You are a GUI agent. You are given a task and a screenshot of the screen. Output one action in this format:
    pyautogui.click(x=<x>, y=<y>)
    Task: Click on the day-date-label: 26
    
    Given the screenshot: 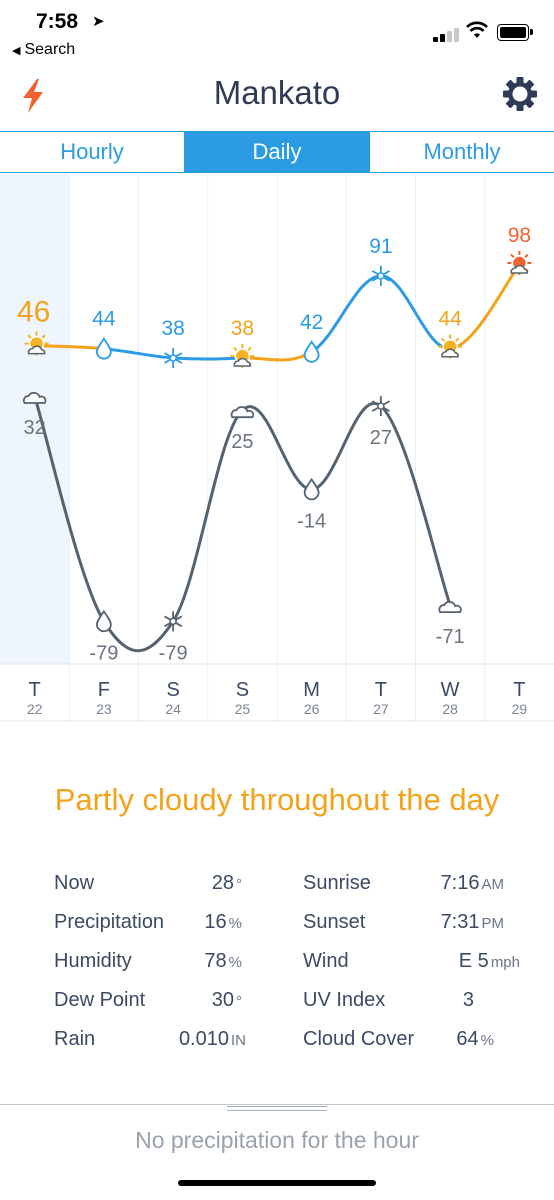 What is the action you would take?
    pyautogui.click(x=312, y=709)
    